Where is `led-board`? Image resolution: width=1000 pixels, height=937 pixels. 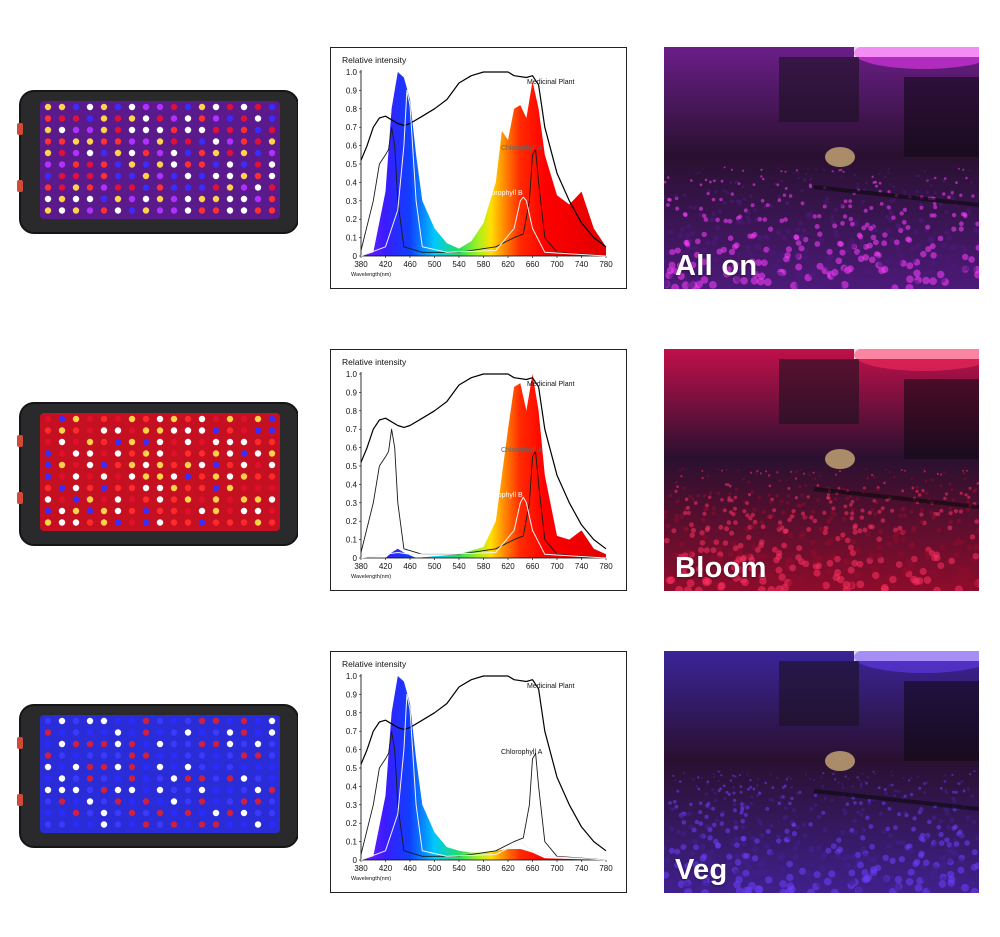
led-board is located at coordinates (160, 774).